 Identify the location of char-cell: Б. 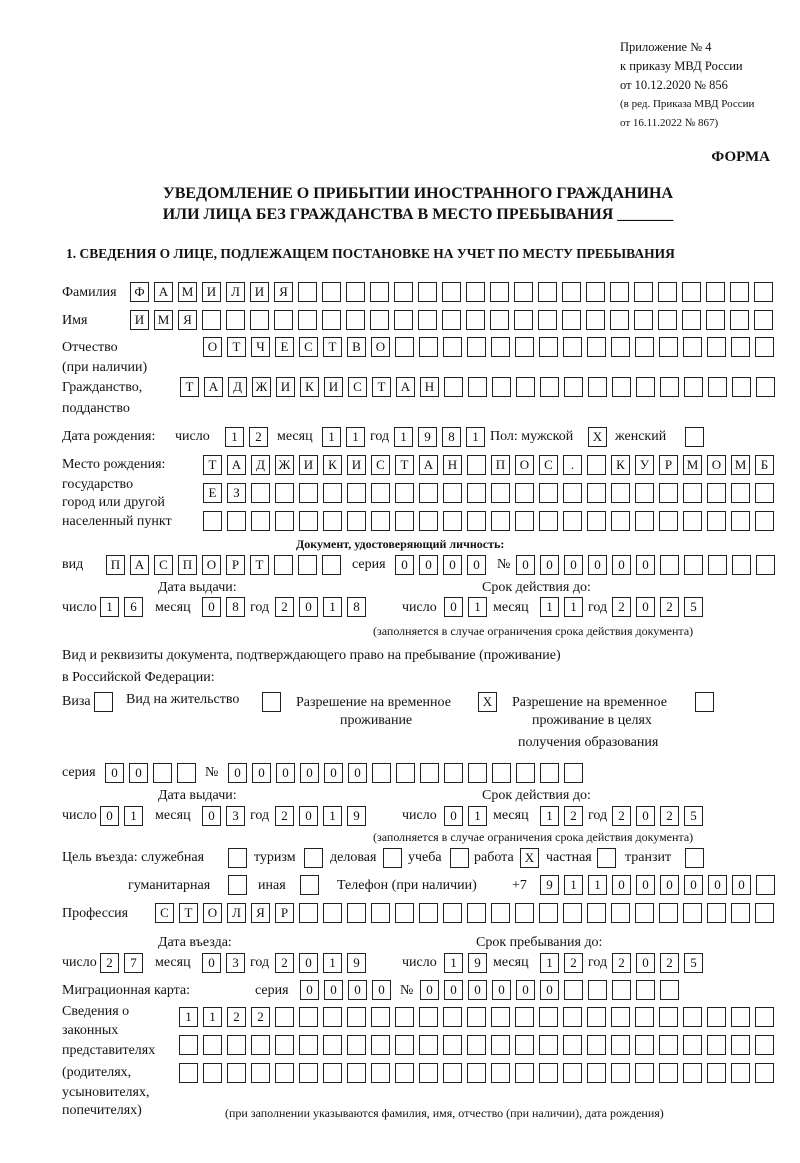
(764, 465).